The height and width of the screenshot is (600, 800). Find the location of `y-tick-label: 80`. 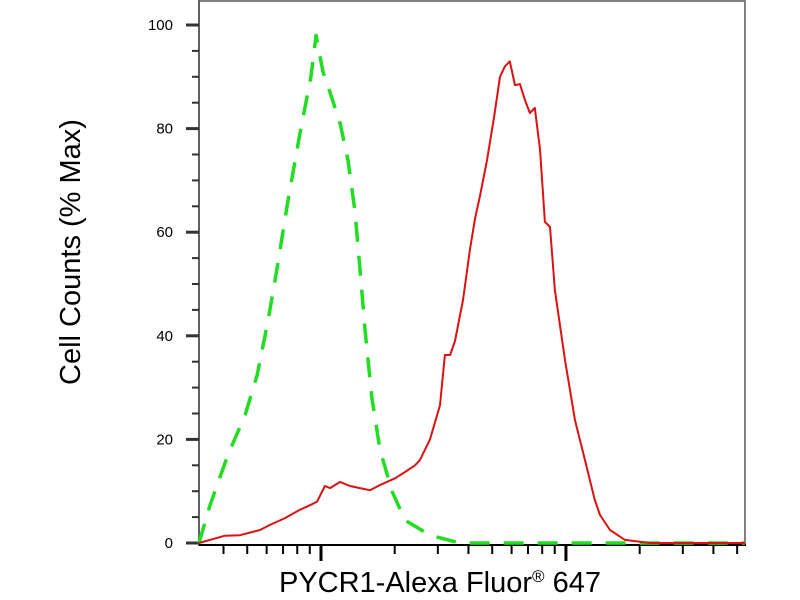

y-tick-label: 80 is located at coordinates (164, 129).